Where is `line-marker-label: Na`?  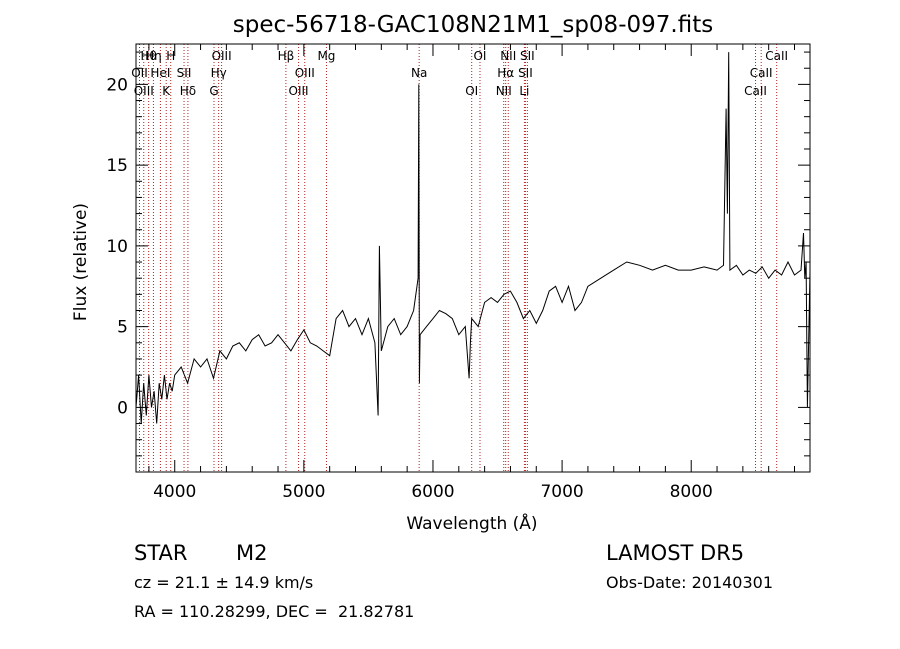 line-marker-label: Na is located at coordinates (419, 73).